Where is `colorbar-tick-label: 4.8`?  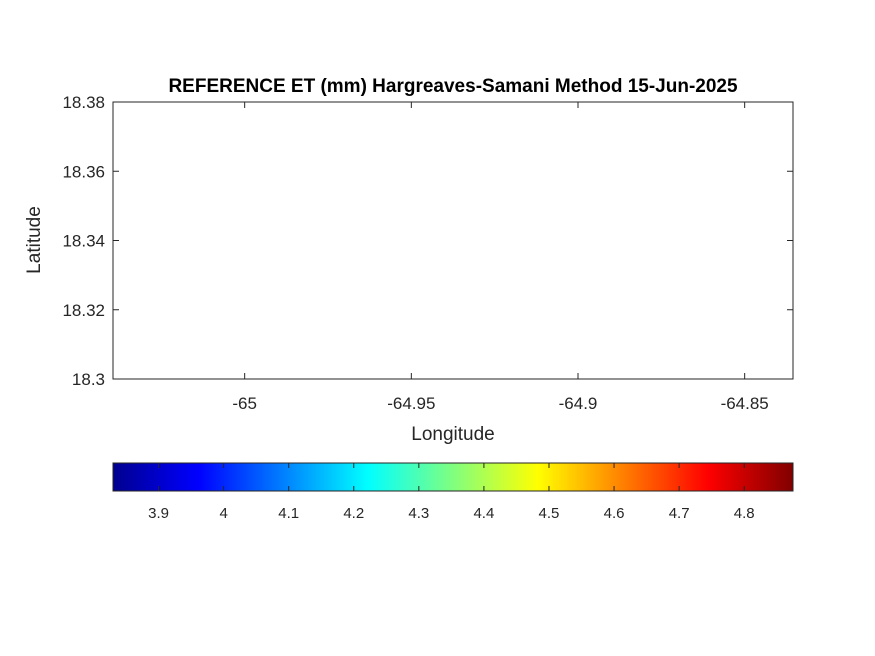
colorbar-tick-label: 4.8 is located at coordinates (744, 513).